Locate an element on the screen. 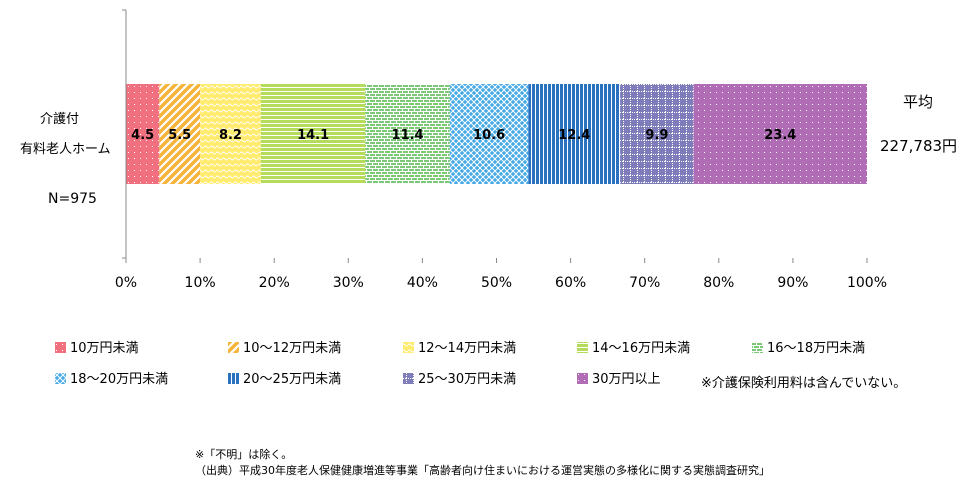 The image size is (976, 483). data-label: 14.1 is located at coordinates (313, 135).